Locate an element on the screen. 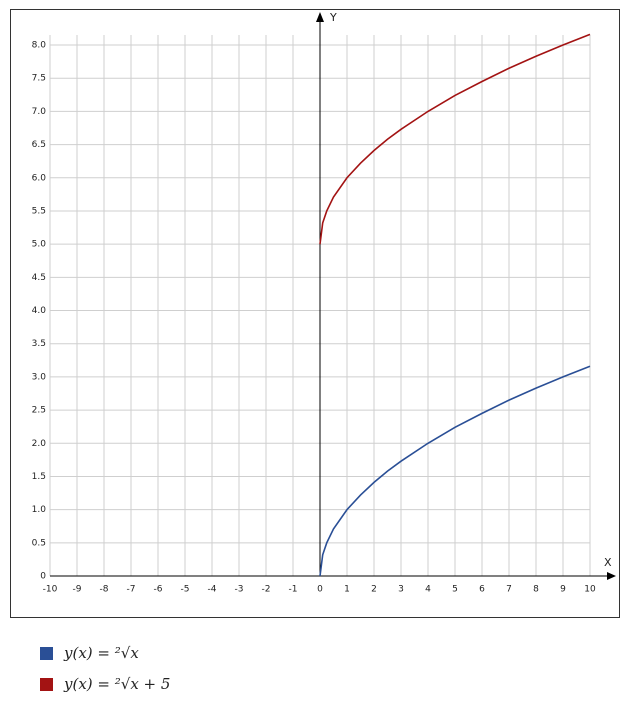 Image resolution: width=630 pixels, height=711 pixels. y-tick-label: 3.0 is located at coordinates (39, 377).